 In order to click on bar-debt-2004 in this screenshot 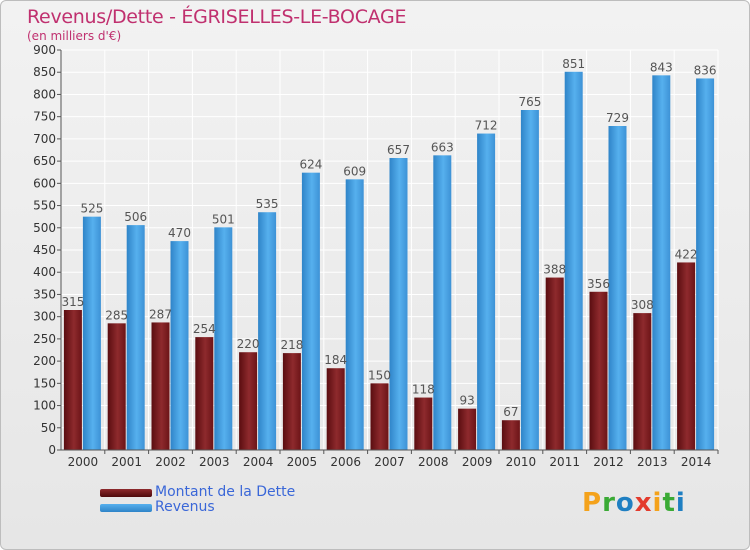, I will do `click(248, 401)`.